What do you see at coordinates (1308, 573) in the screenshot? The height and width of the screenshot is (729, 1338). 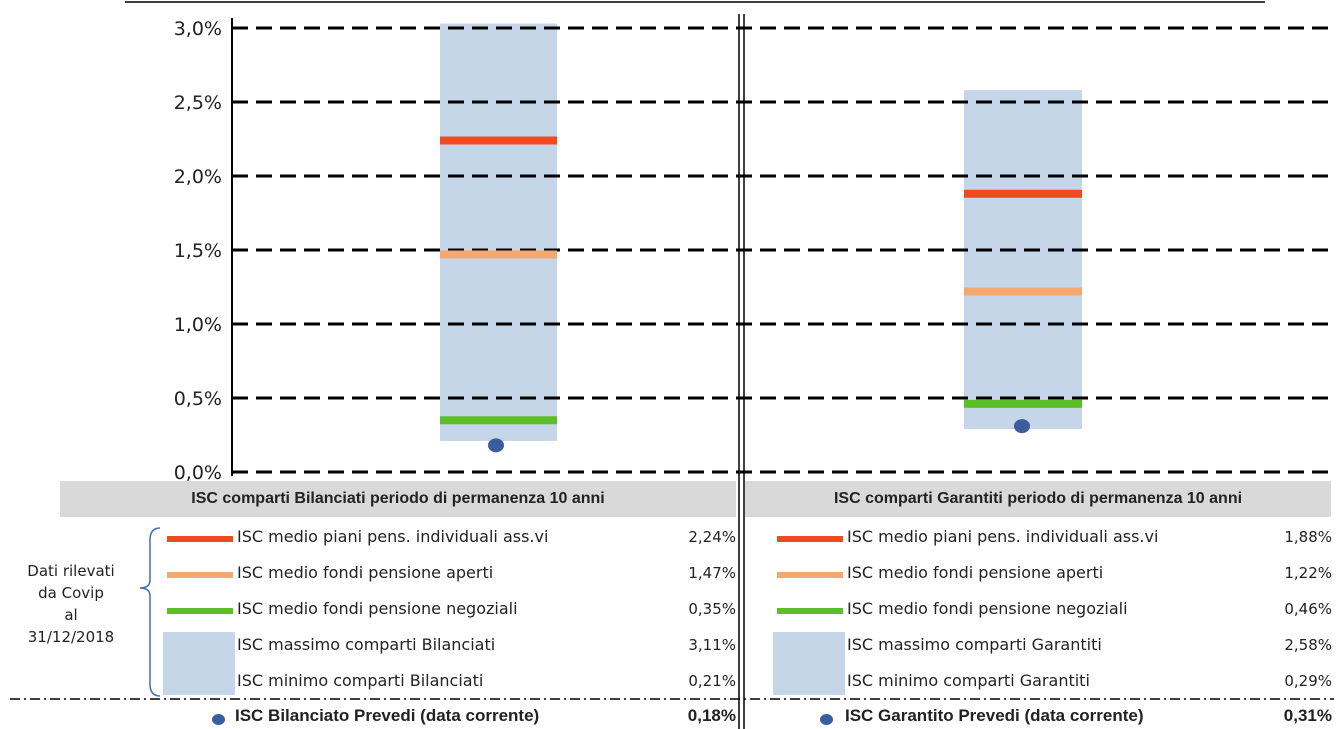 I see `legend-value: 1,22%` at bounding box center [1308, 573].